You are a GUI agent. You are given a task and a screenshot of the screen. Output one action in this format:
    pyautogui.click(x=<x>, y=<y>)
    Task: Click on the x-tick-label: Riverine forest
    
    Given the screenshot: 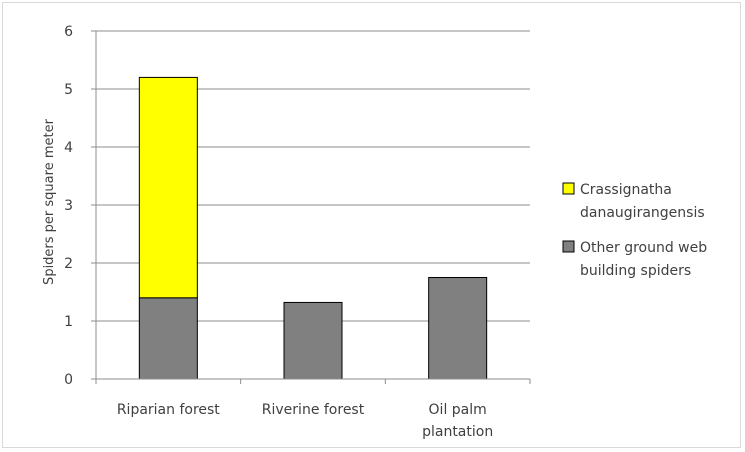 What is the action you would take?
    pyautogui.click(x=313, y=410)
    